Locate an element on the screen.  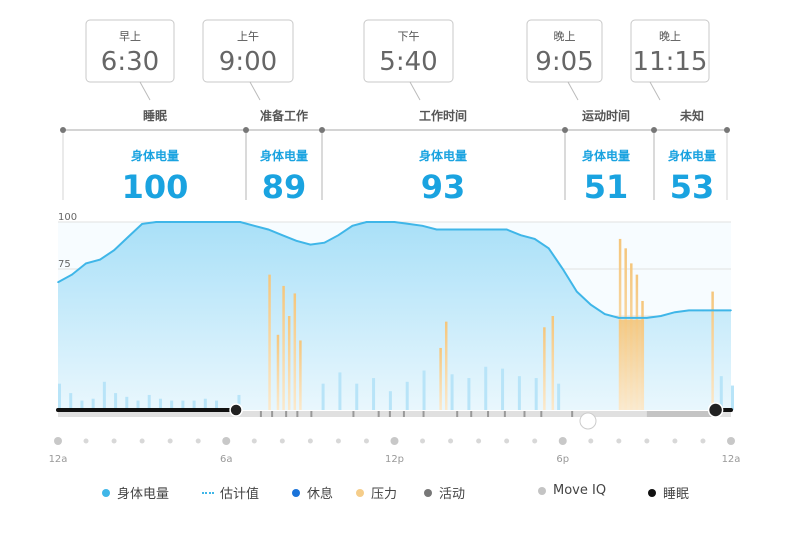
legend-item: 压力 is located at coordinates (376, 492).